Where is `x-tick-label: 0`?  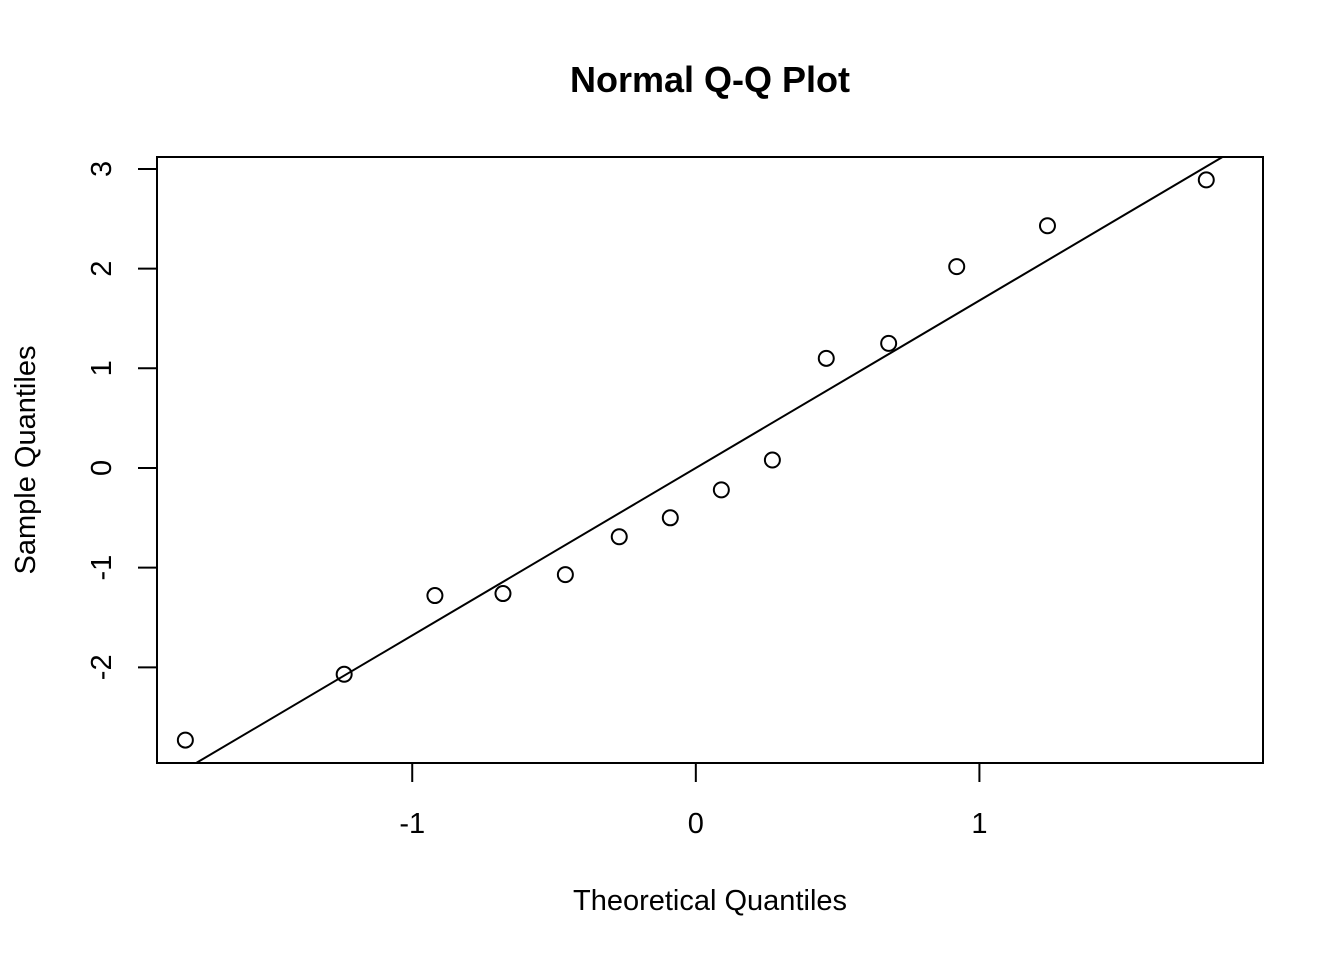
x-tick-label: 0 is located at coordinates (696, 824).